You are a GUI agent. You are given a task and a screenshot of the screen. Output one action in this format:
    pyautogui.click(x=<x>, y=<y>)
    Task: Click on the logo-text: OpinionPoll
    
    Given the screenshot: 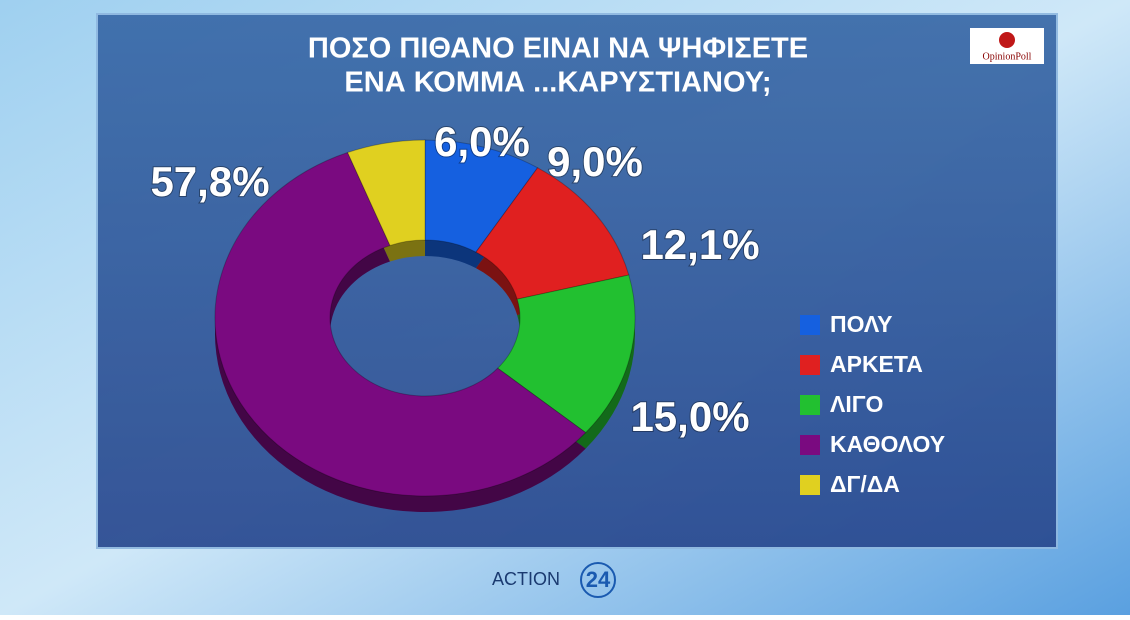 What is the action you would take?
    pyautogui.click(x=1007, y=56)
    